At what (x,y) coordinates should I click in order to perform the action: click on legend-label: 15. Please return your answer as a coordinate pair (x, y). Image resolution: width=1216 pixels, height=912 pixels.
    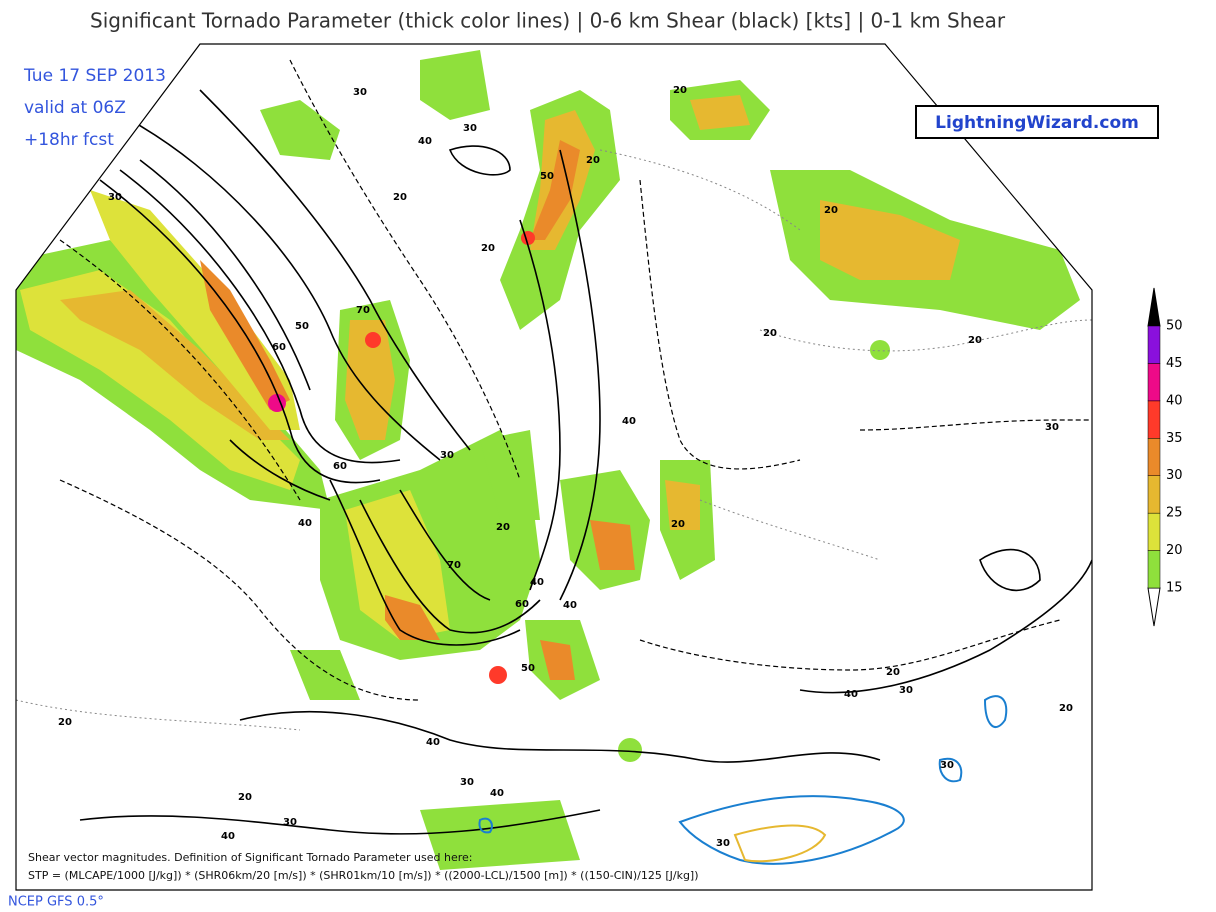
    Looking at the image, I should click on (1174, 588).